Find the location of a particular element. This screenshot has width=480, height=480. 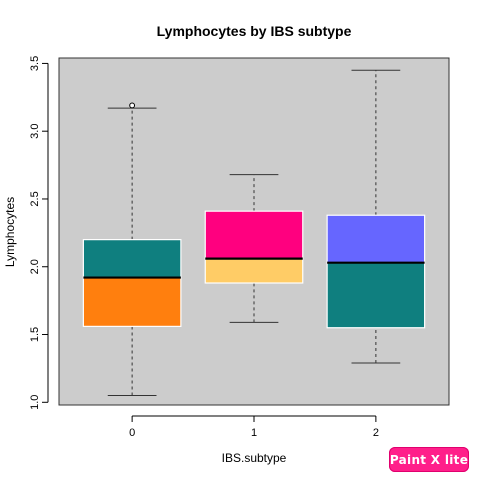

x-tick-label: 0 is located at coordinates (132, 433).